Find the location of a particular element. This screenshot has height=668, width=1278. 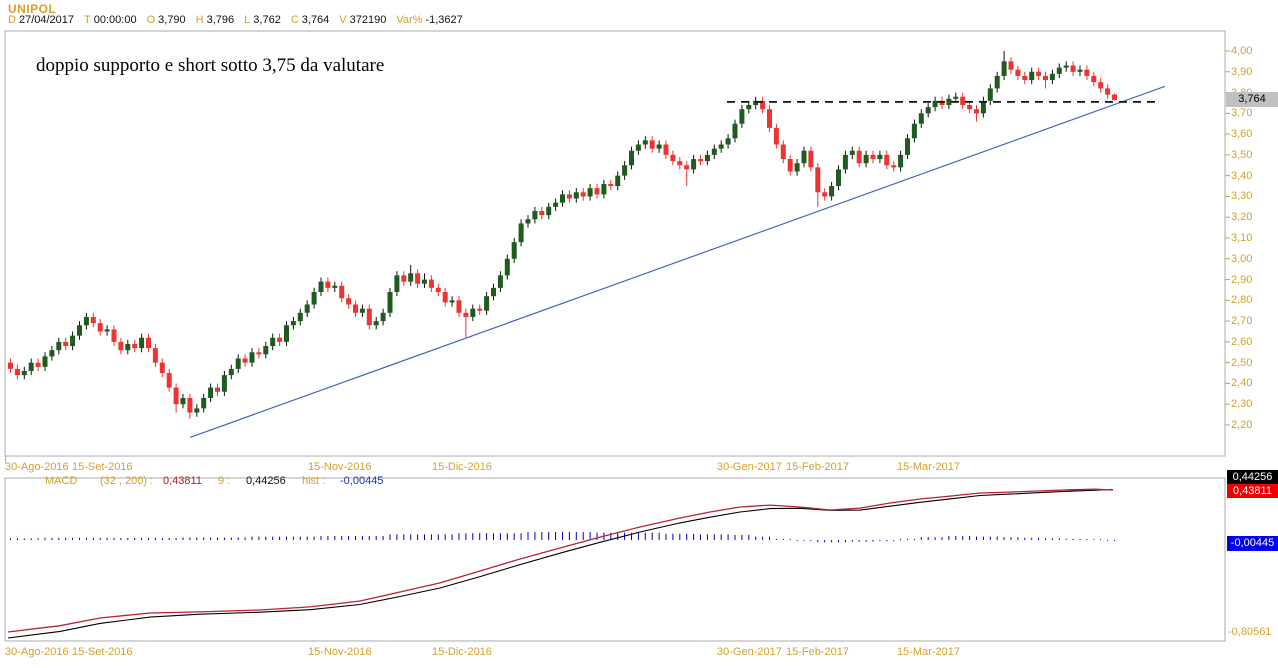

symbol-title: UNIPOL is located at coordinates (32, 9).